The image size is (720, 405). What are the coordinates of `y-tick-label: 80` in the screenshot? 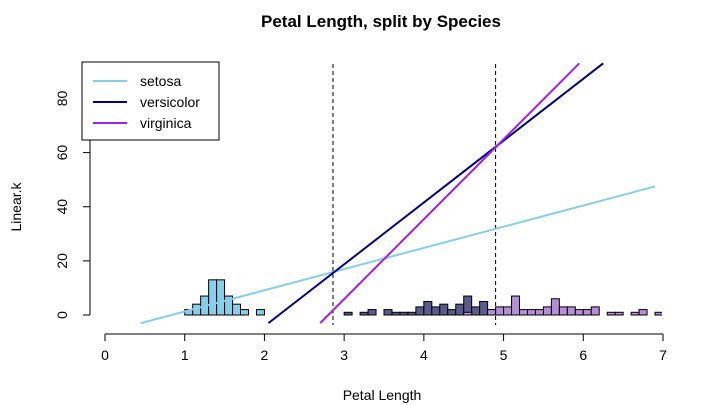 It's located at (62, 99).